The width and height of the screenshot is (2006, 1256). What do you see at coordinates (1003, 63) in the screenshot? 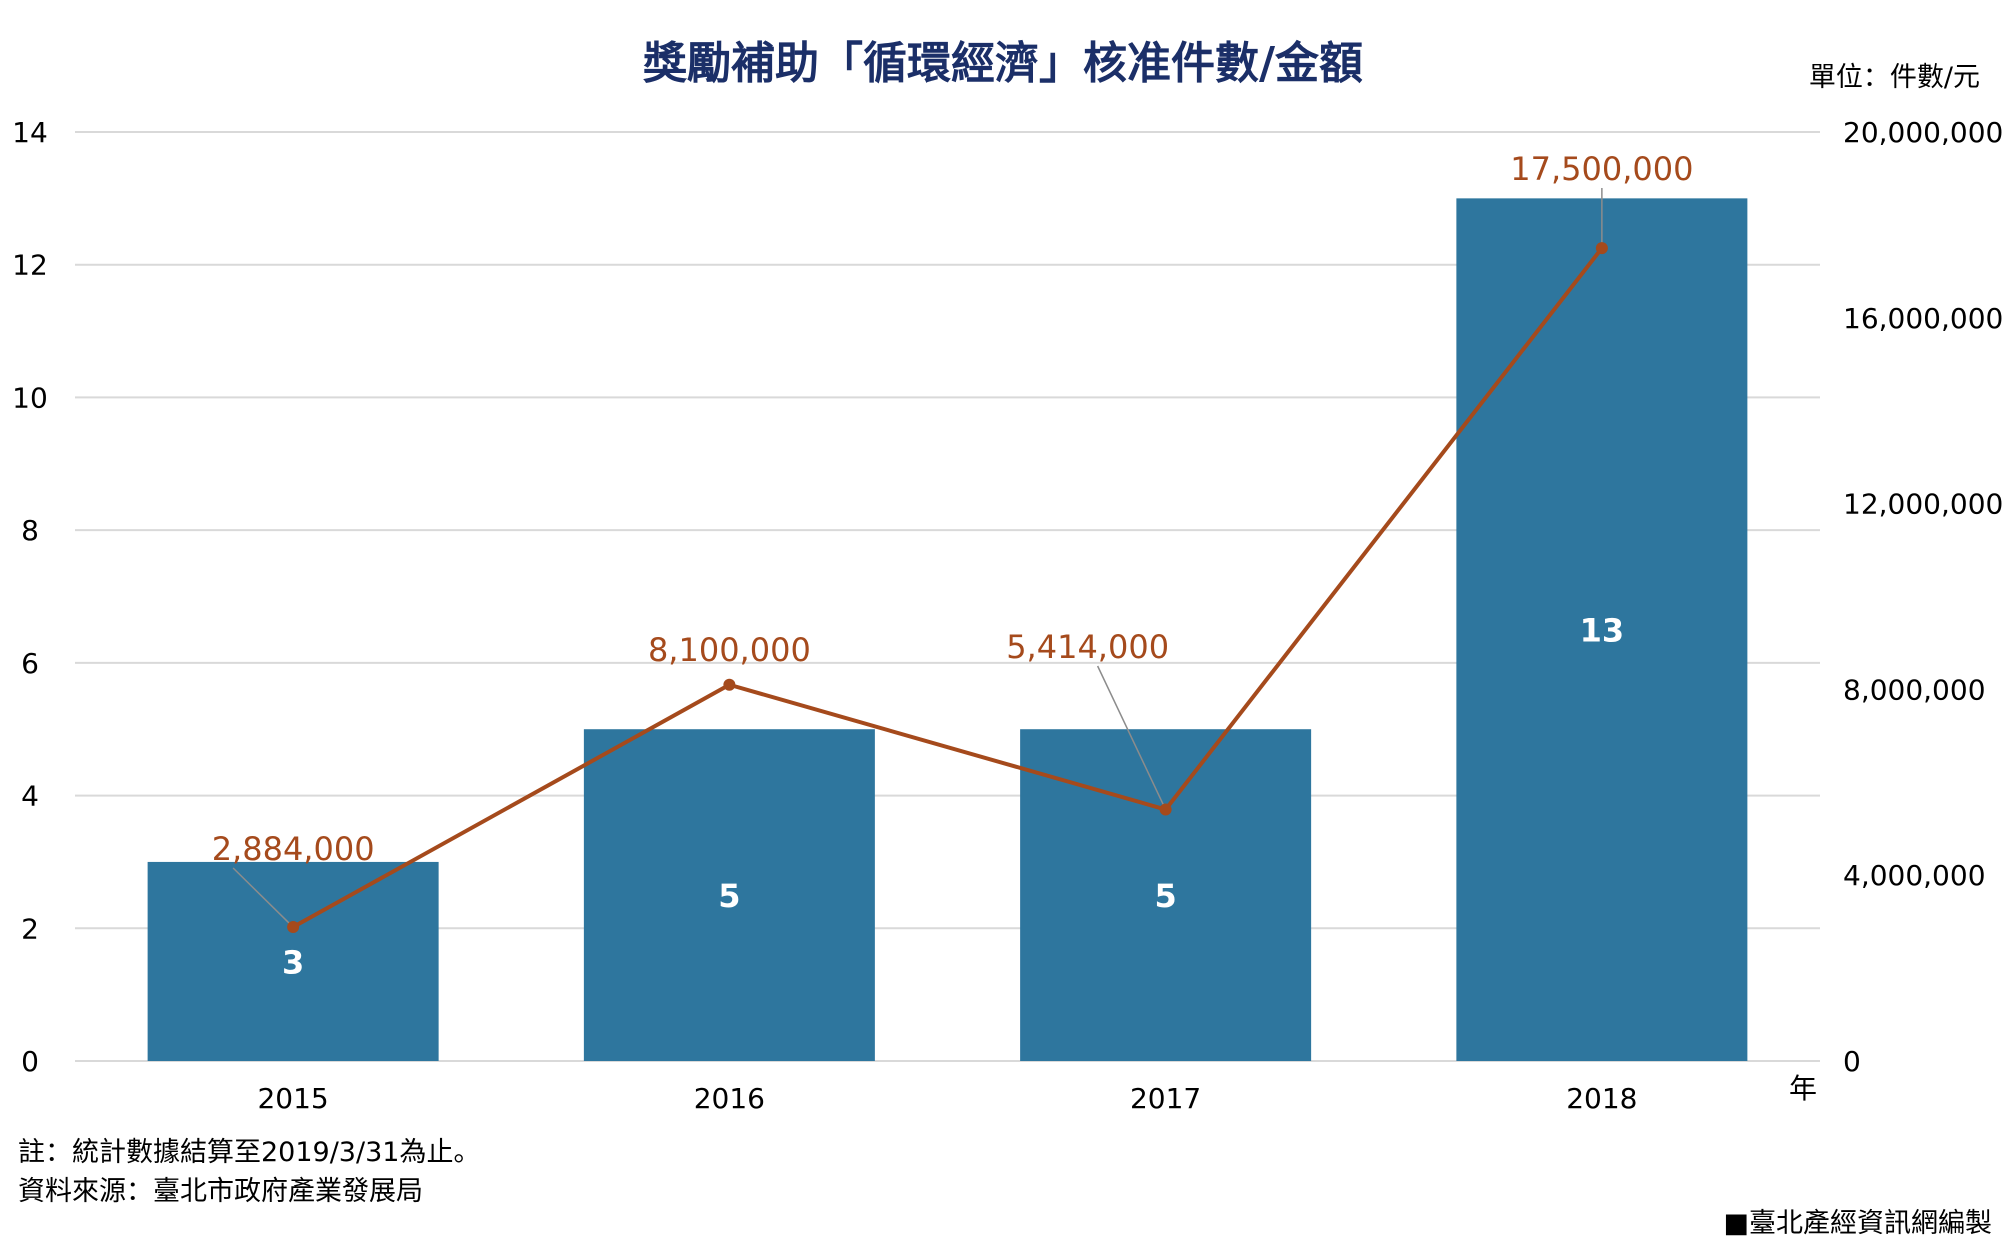
I see `chart-title: 獎勵補助「循環經濟」核准件數/金額` at bounding box center [1003, 63].